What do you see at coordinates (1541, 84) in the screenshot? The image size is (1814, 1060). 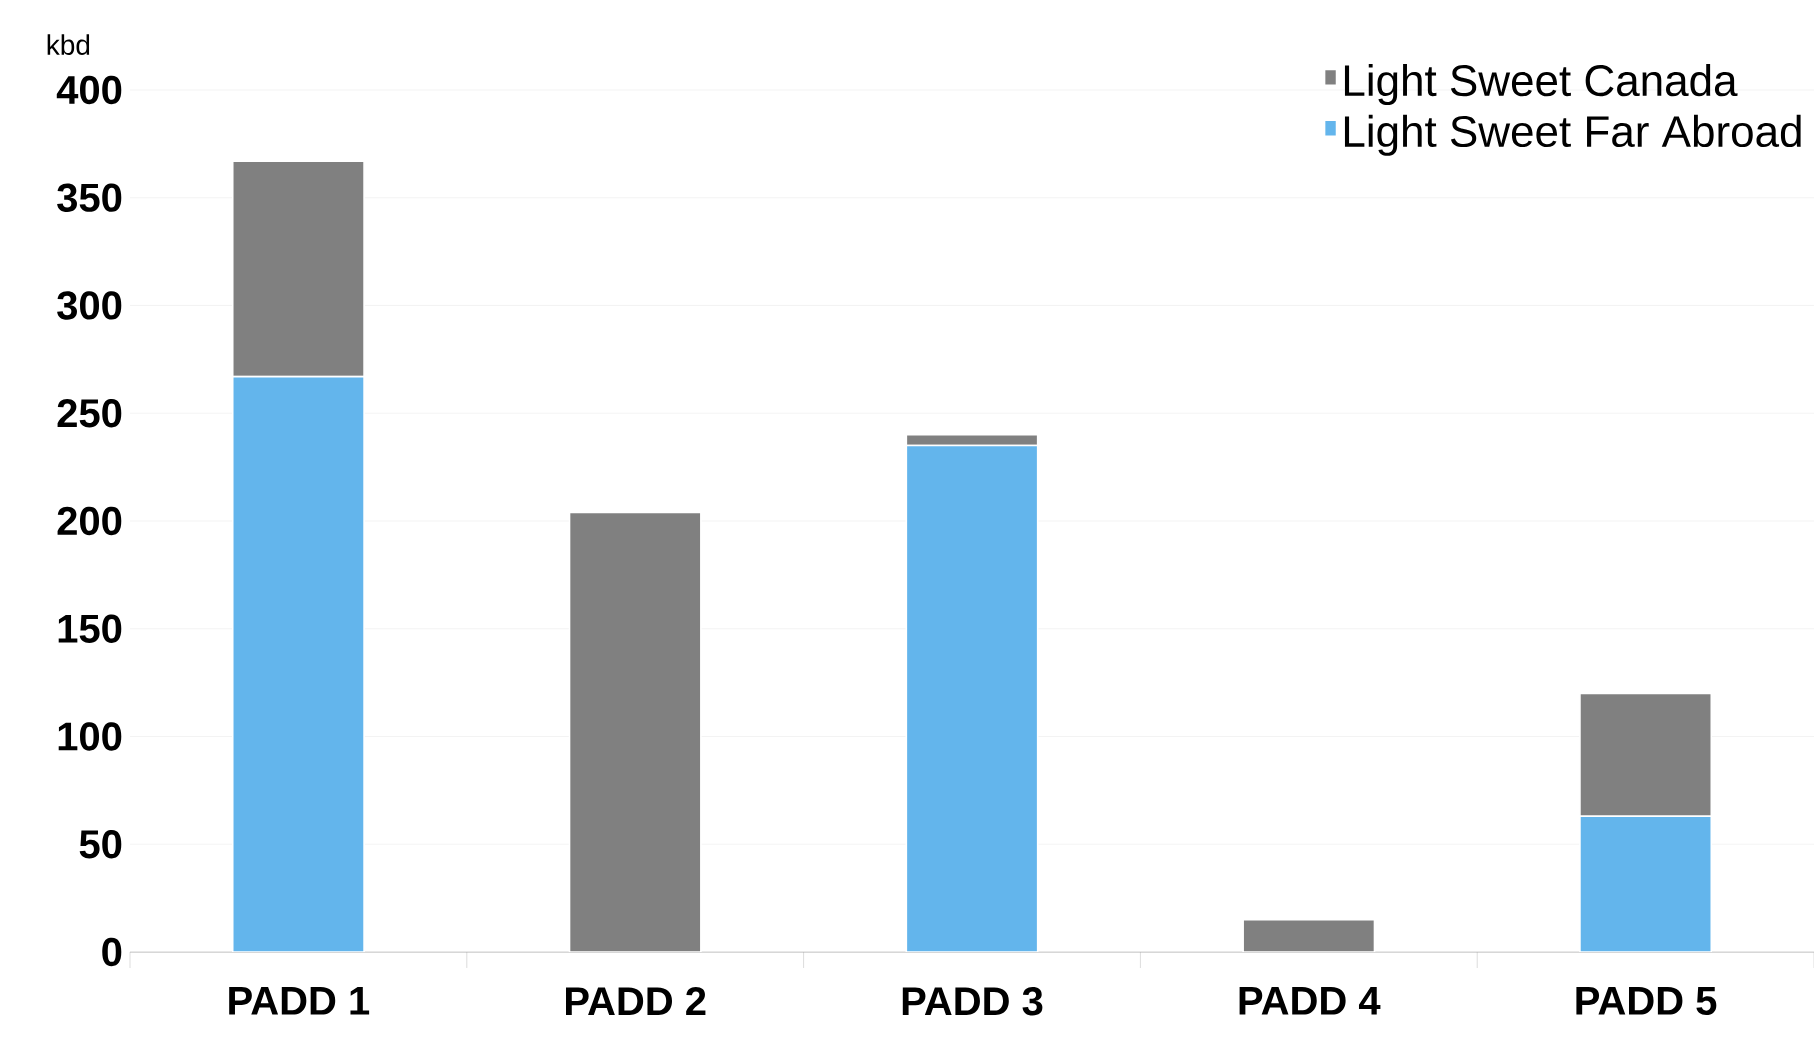 I see `legend-label: Light Sweet Canada` at bounding box center [1541, 84].